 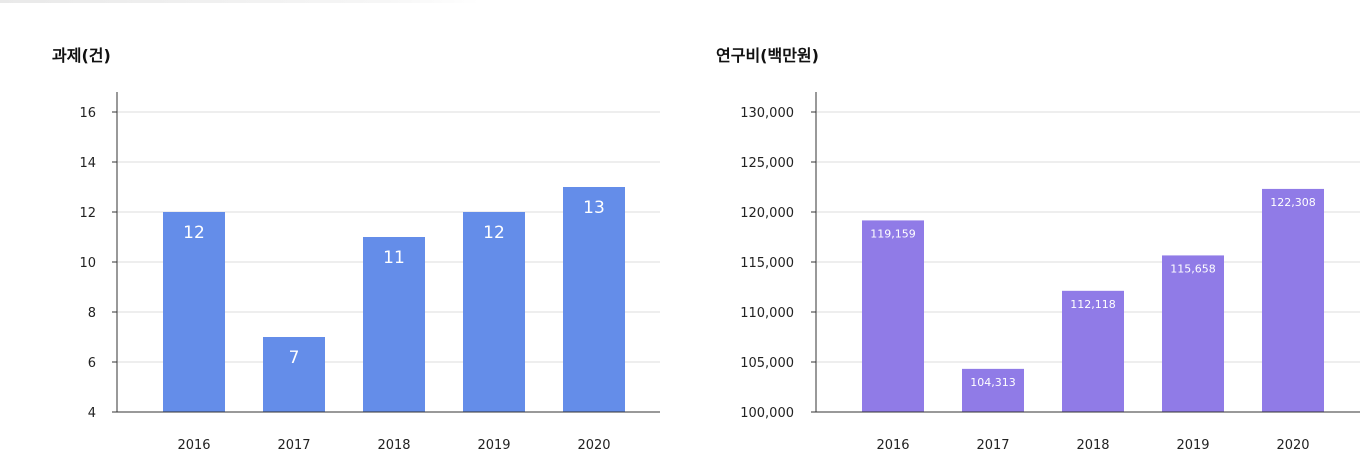 I want to click on chart-title-funding: 연구비(백만원), so click(x=767, y=55).